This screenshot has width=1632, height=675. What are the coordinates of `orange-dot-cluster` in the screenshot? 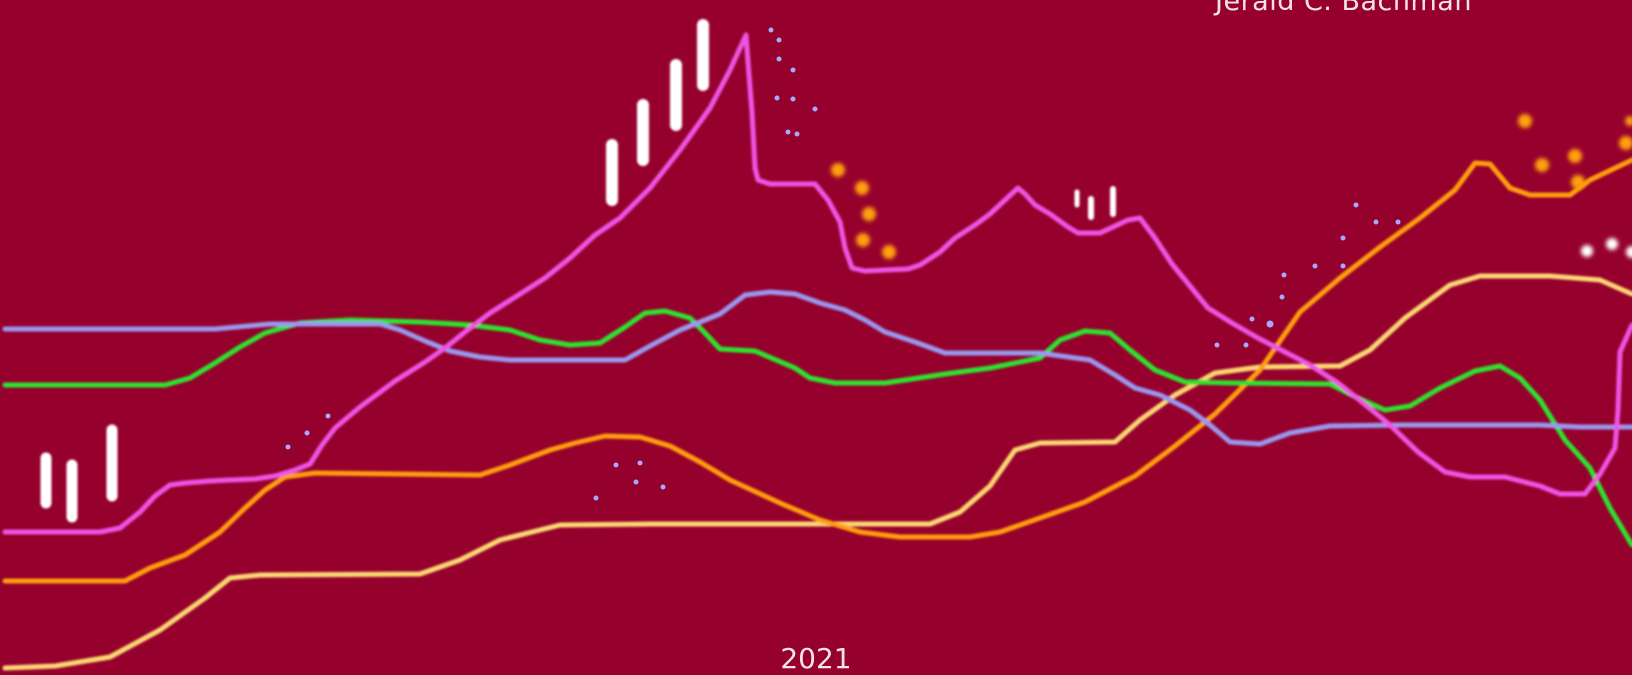 It's located at (1231, 186).